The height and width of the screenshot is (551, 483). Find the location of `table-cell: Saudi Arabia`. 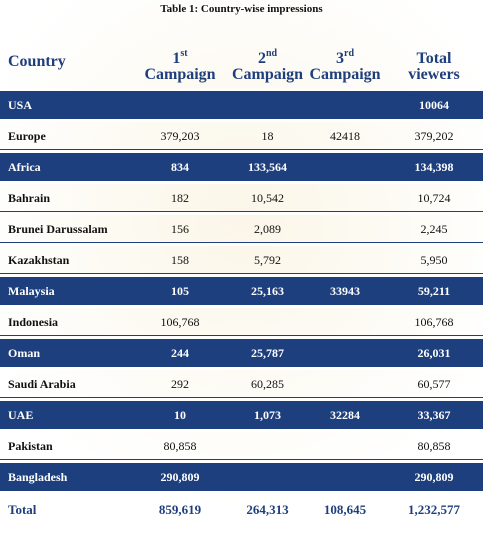

table-cell: Saudi Arabia is located at coordinates (65, 384).